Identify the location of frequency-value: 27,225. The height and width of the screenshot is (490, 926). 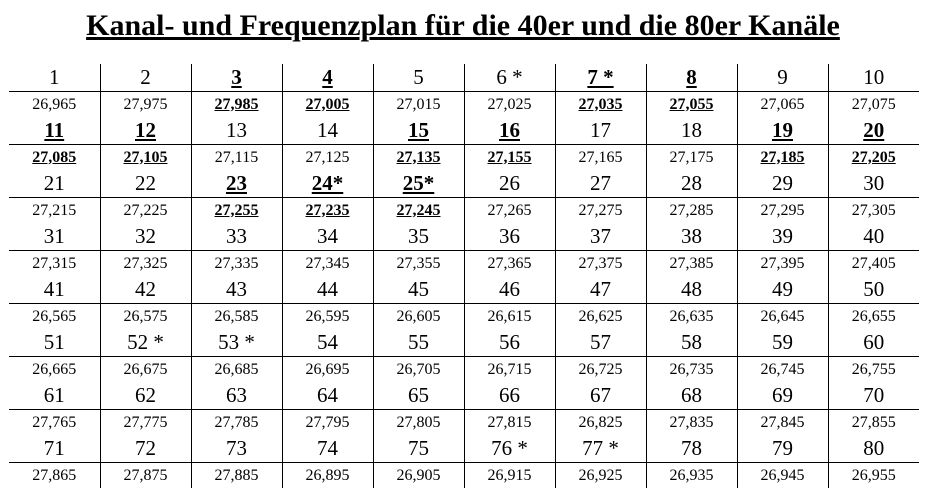
(145, 210).